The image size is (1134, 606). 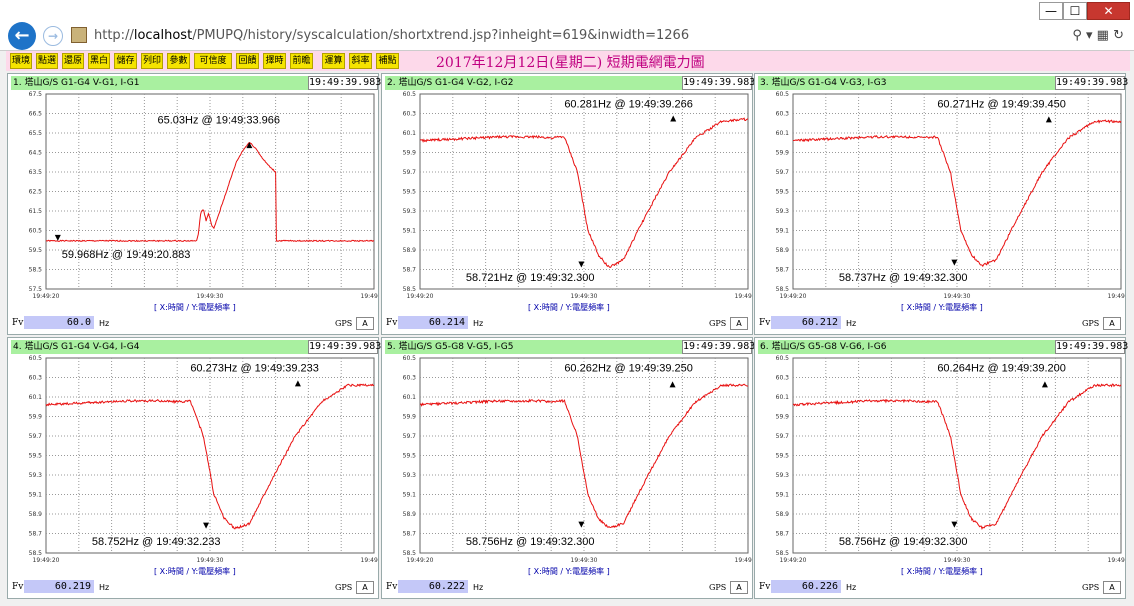 What do you see at coordinates (73, 61) in the screenshot?
I see `toolbar-button-2: 還原` at bounding box center [73, 61].